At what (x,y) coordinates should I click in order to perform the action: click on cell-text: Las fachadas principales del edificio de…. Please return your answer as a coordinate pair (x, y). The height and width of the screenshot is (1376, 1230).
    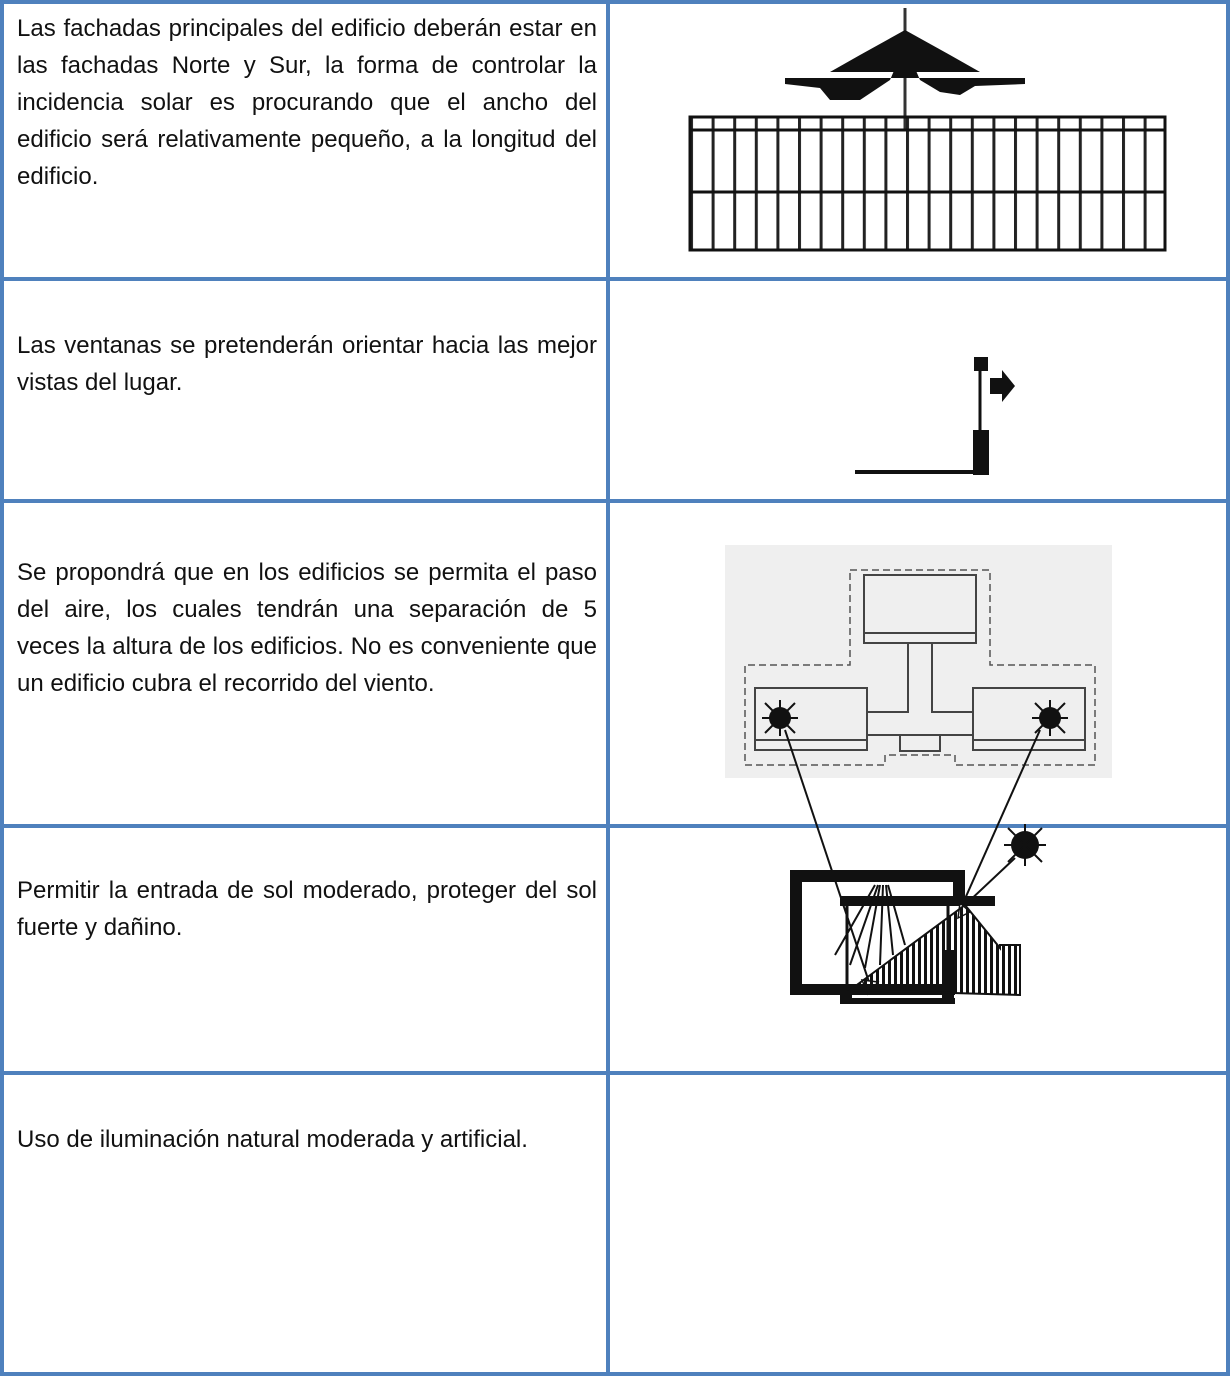
    Looking at the image, I should click on (307, 102).